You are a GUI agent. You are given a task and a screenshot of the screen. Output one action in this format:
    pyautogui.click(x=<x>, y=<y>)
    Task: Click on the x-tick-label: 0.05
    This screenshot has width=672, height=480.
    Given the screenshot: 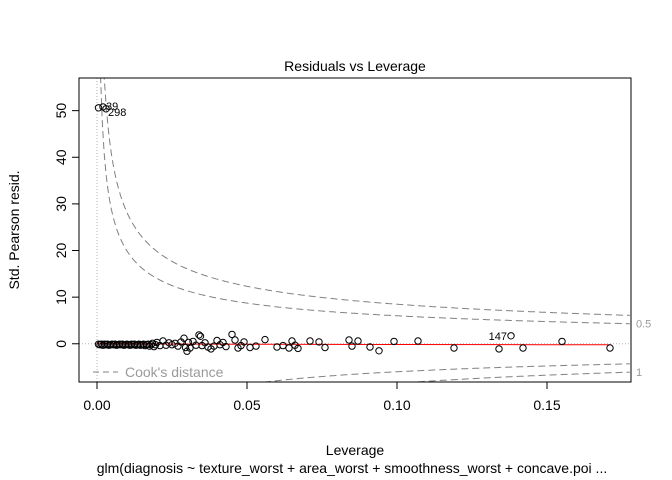 What is the action you would take?
    pyautogui.click(x=246, y=405)
    